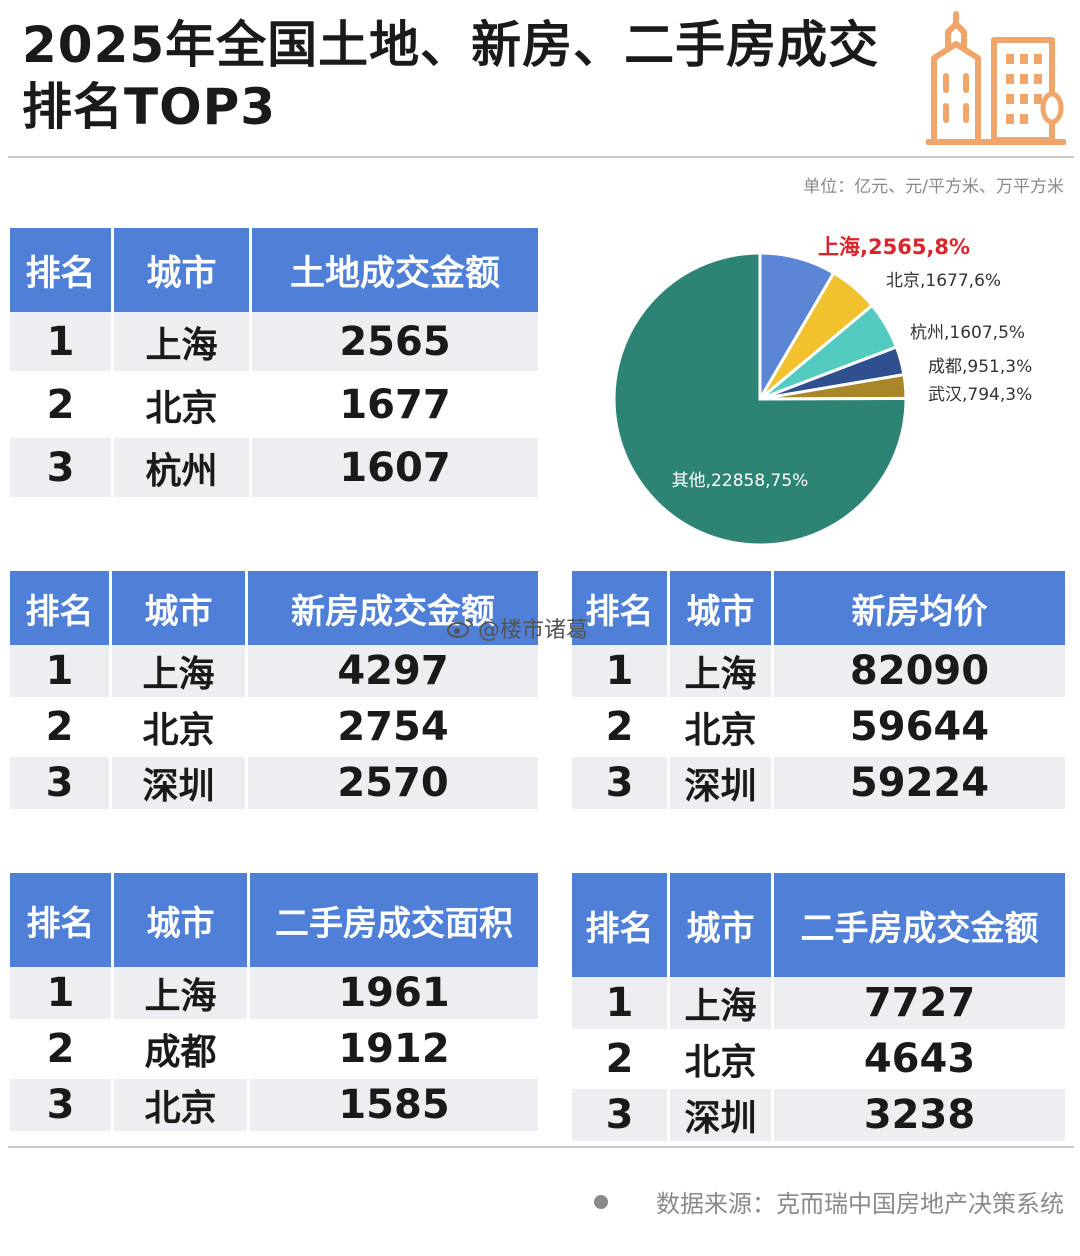 This screenshot has width=1080, height=1256. What do you see at coordinates (393, 673) in the screenshot?
I see `value-cell: 4297` at bounding box center [393, 673].